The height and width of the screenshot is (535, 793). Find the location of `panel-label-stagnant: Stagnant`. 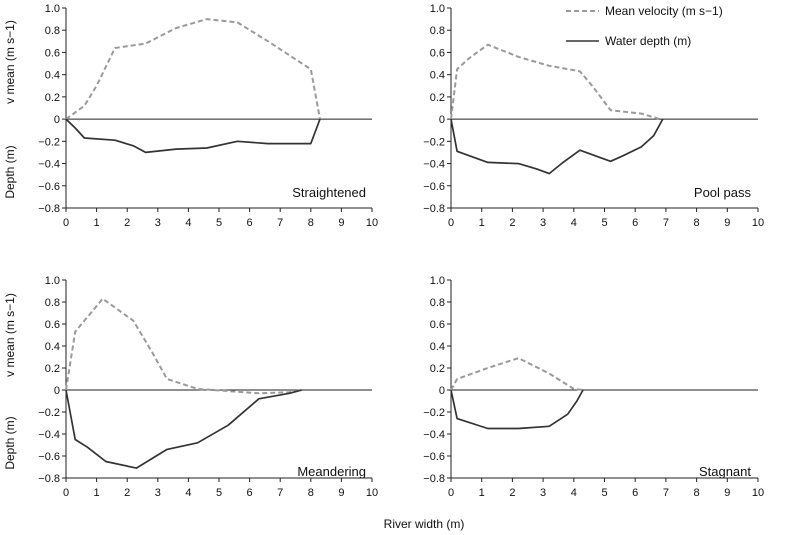

panel-label-stagnant: Stagnant is located at coordinates (725, 471).